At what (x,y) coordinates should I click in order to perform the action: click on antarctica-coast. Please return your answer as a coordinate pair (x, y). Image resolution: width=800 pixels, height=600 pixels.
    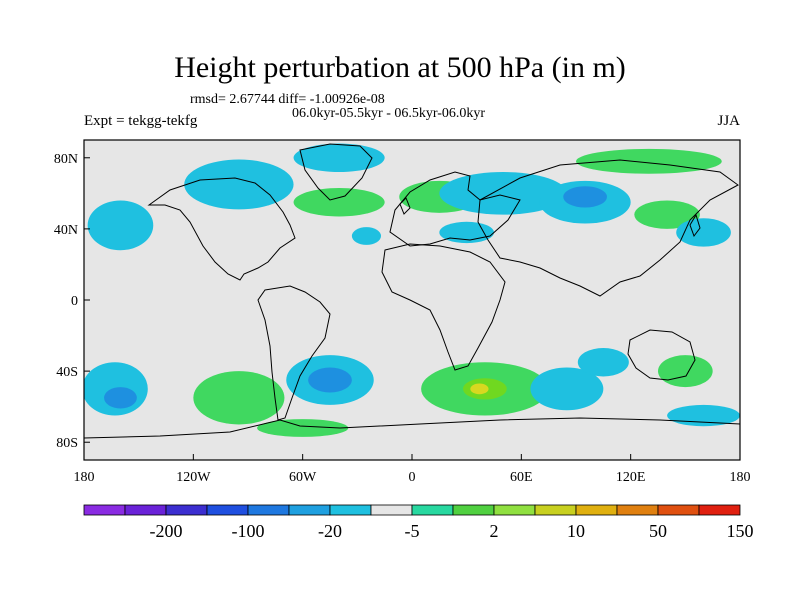
    Looking at the image, I should click on (412, 428).